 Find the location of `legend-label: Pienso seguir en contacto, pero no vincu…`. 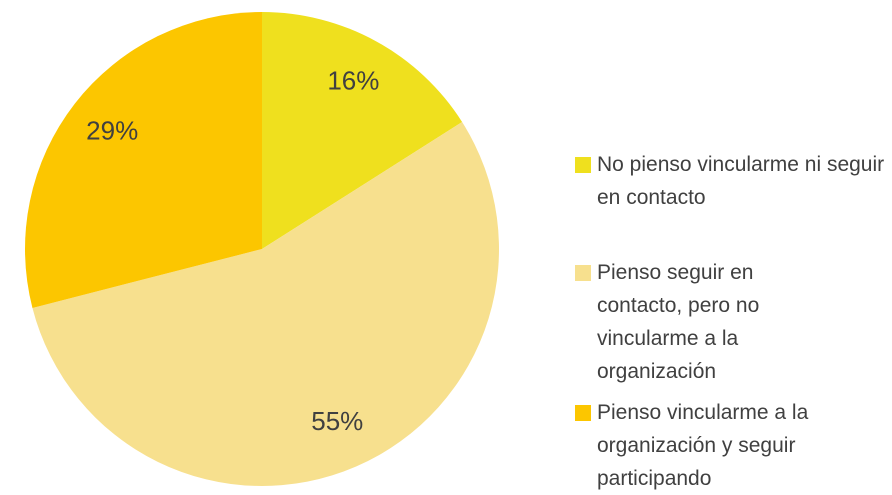

legend-label: Pienso seguir en contacto, pero no vincu… is located at coordinates (678, 322).